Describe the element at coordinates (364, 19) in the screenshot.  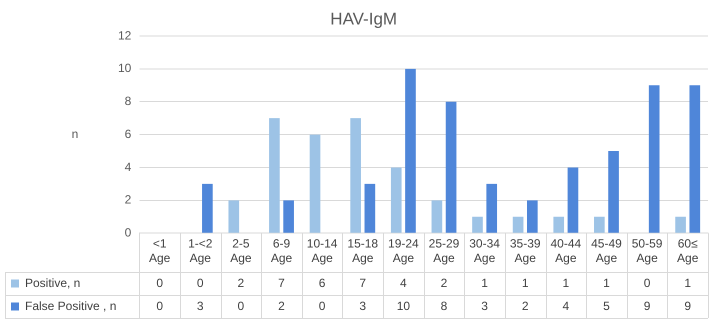
I see `chart-title: HAV-IgM` at that location.